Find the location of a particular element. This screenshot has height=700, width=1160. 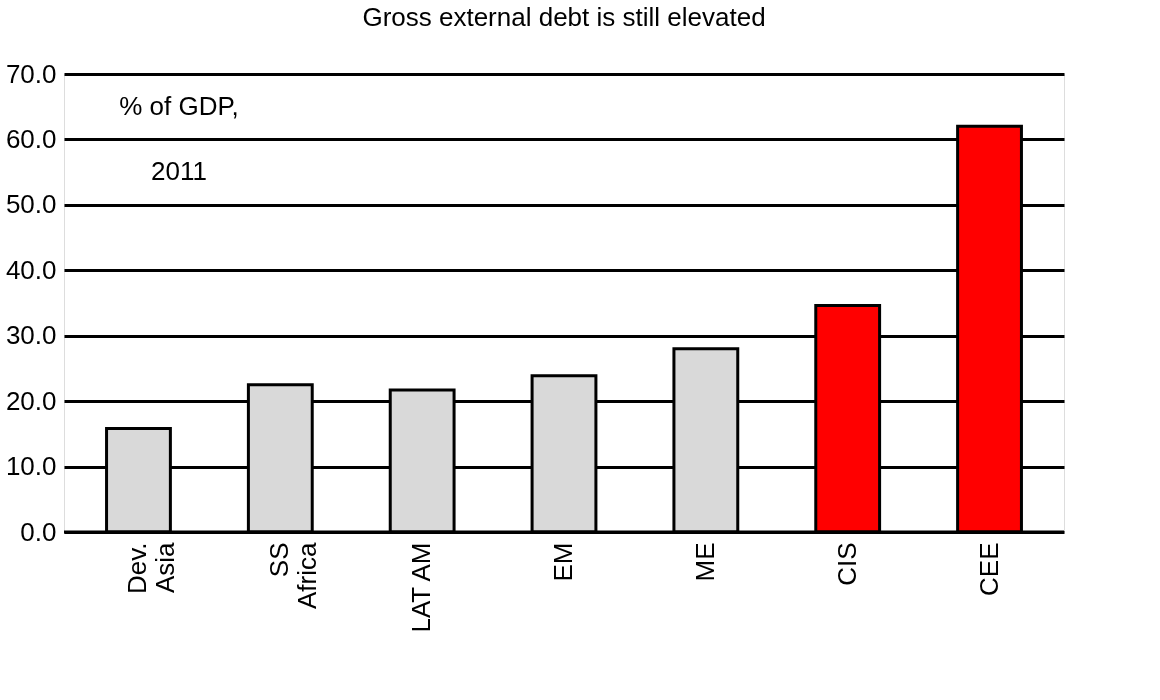

chart-title: Gross external debt is still elevated is located at coordinates (564, 17).